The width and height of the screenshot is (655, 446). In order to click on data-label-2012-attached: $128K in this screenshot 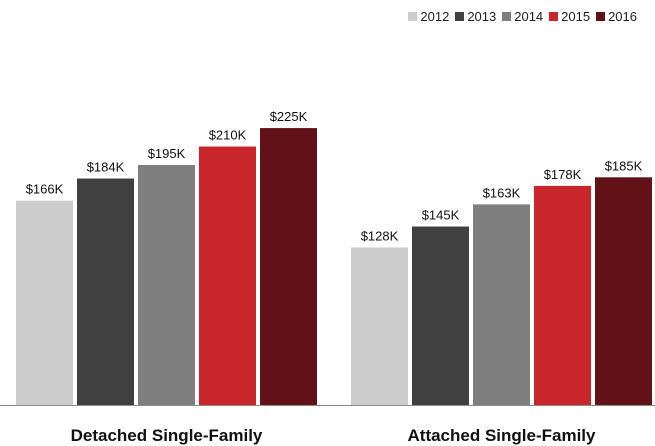, I will do `click(380, 235)`.